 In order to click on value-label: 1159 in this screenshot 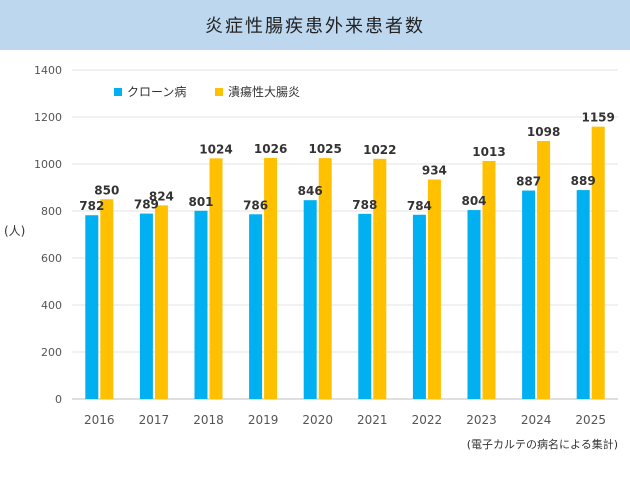, I will do `click(597, 118)`.